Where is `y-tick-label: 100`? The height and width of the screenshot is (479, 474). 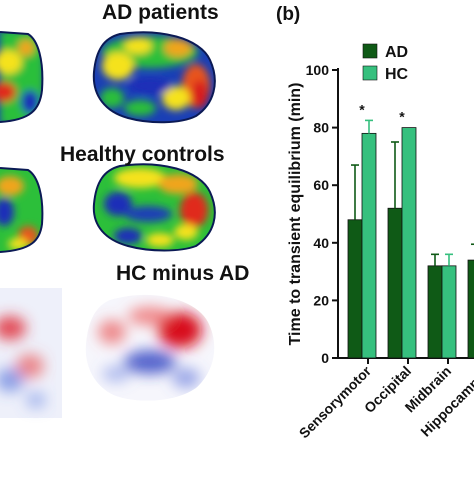 y-tick-label: 100 is located at coordinates (318, 70).